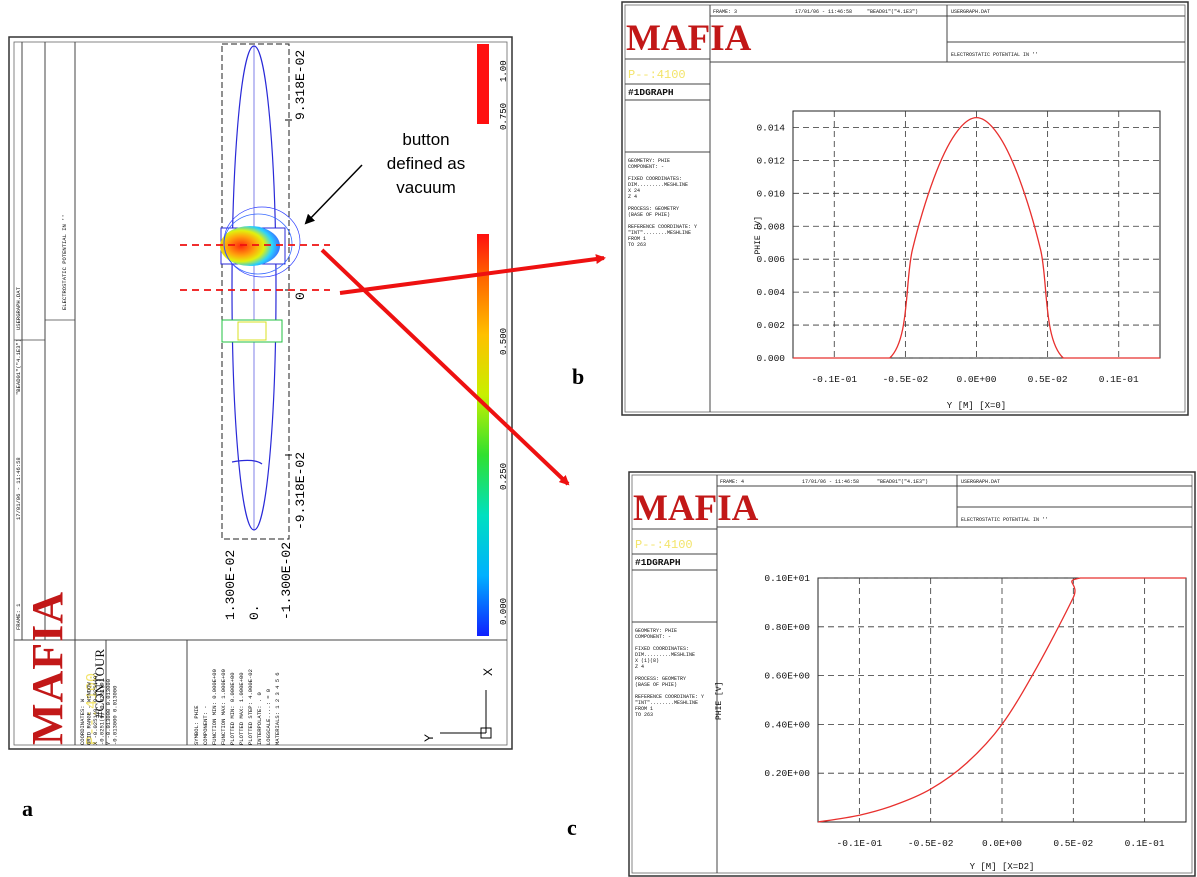 The width and height of the screenshot is (1197, 877). I want to click on panel-info-line: X 24, so click(634, 191).